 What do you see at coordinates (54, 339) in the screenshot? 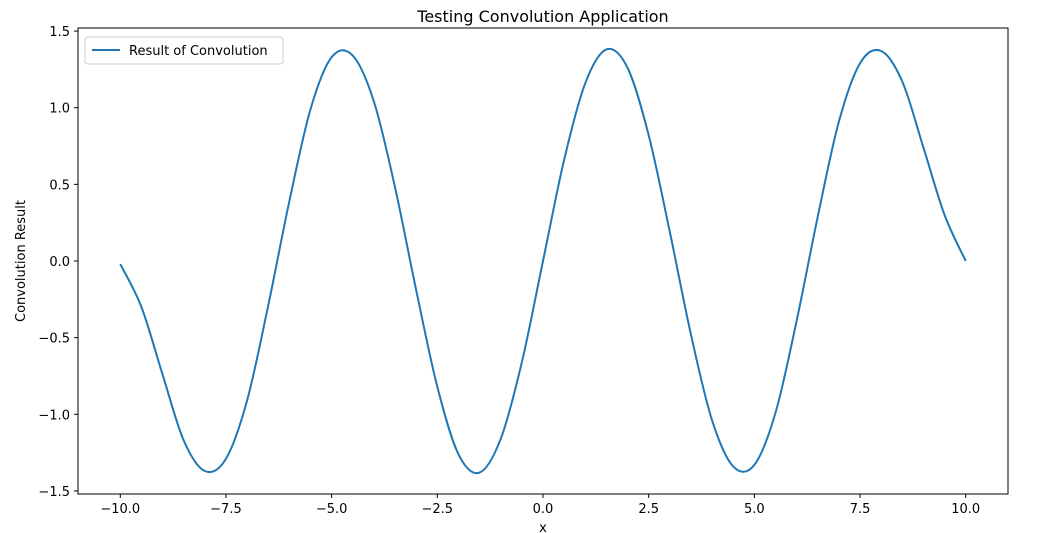
I see `y-tick-label: −0.5` at bounding box center [54, 339].